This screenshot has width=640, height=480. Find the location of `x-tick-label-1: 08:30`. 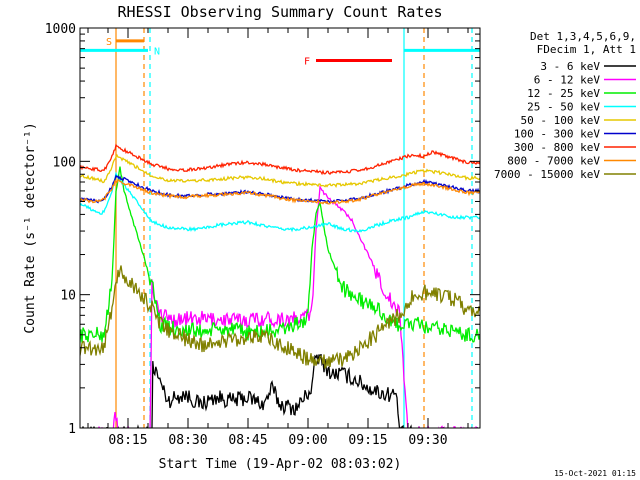

x-tick-label-1: 08:30 is located at coordinates (187, 440).